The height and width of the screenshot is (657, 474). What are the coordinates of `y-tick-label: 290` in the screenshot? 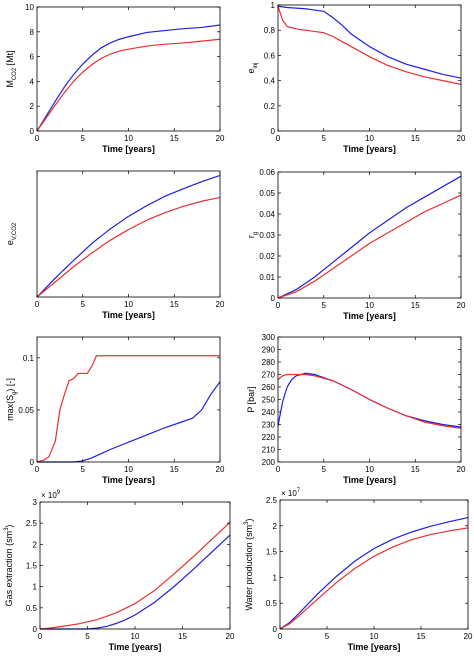 It's located at (269, 350).